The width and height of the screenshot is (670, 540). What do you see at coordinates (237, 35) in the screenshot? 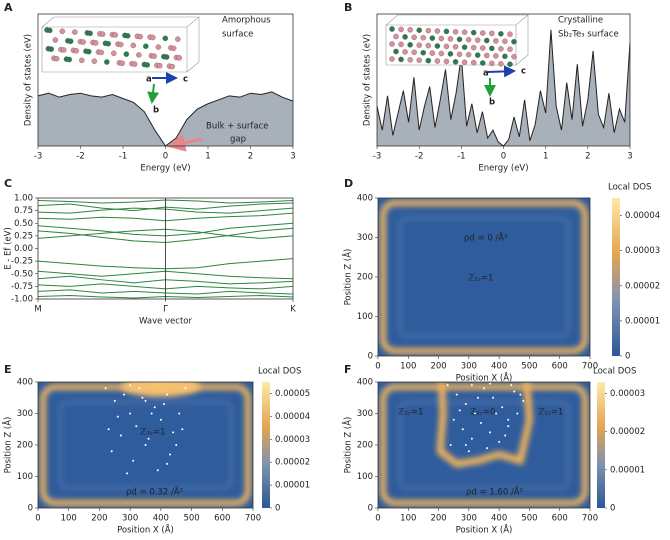
I see `annotation: surface` at bounding box center [237, 35].